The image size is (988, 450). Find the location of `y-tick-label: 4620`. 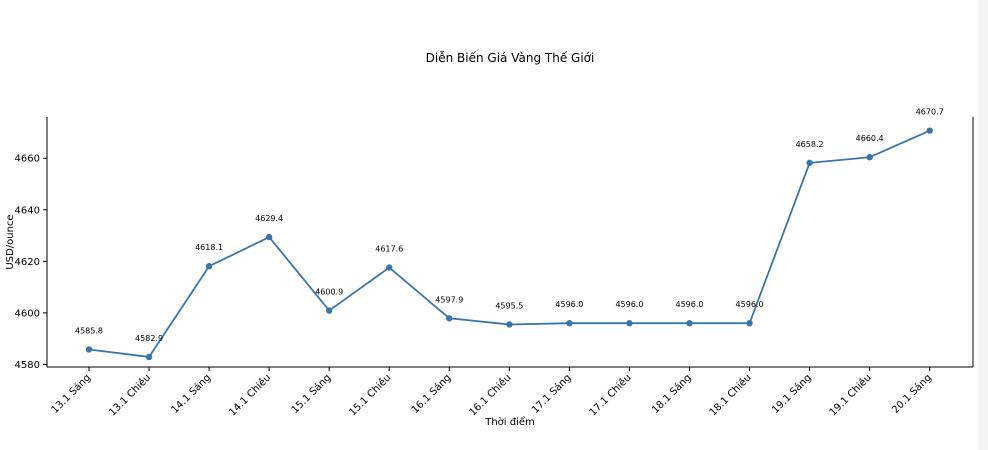

y-tick-label: 4620 is located at coordinates (27, 262).